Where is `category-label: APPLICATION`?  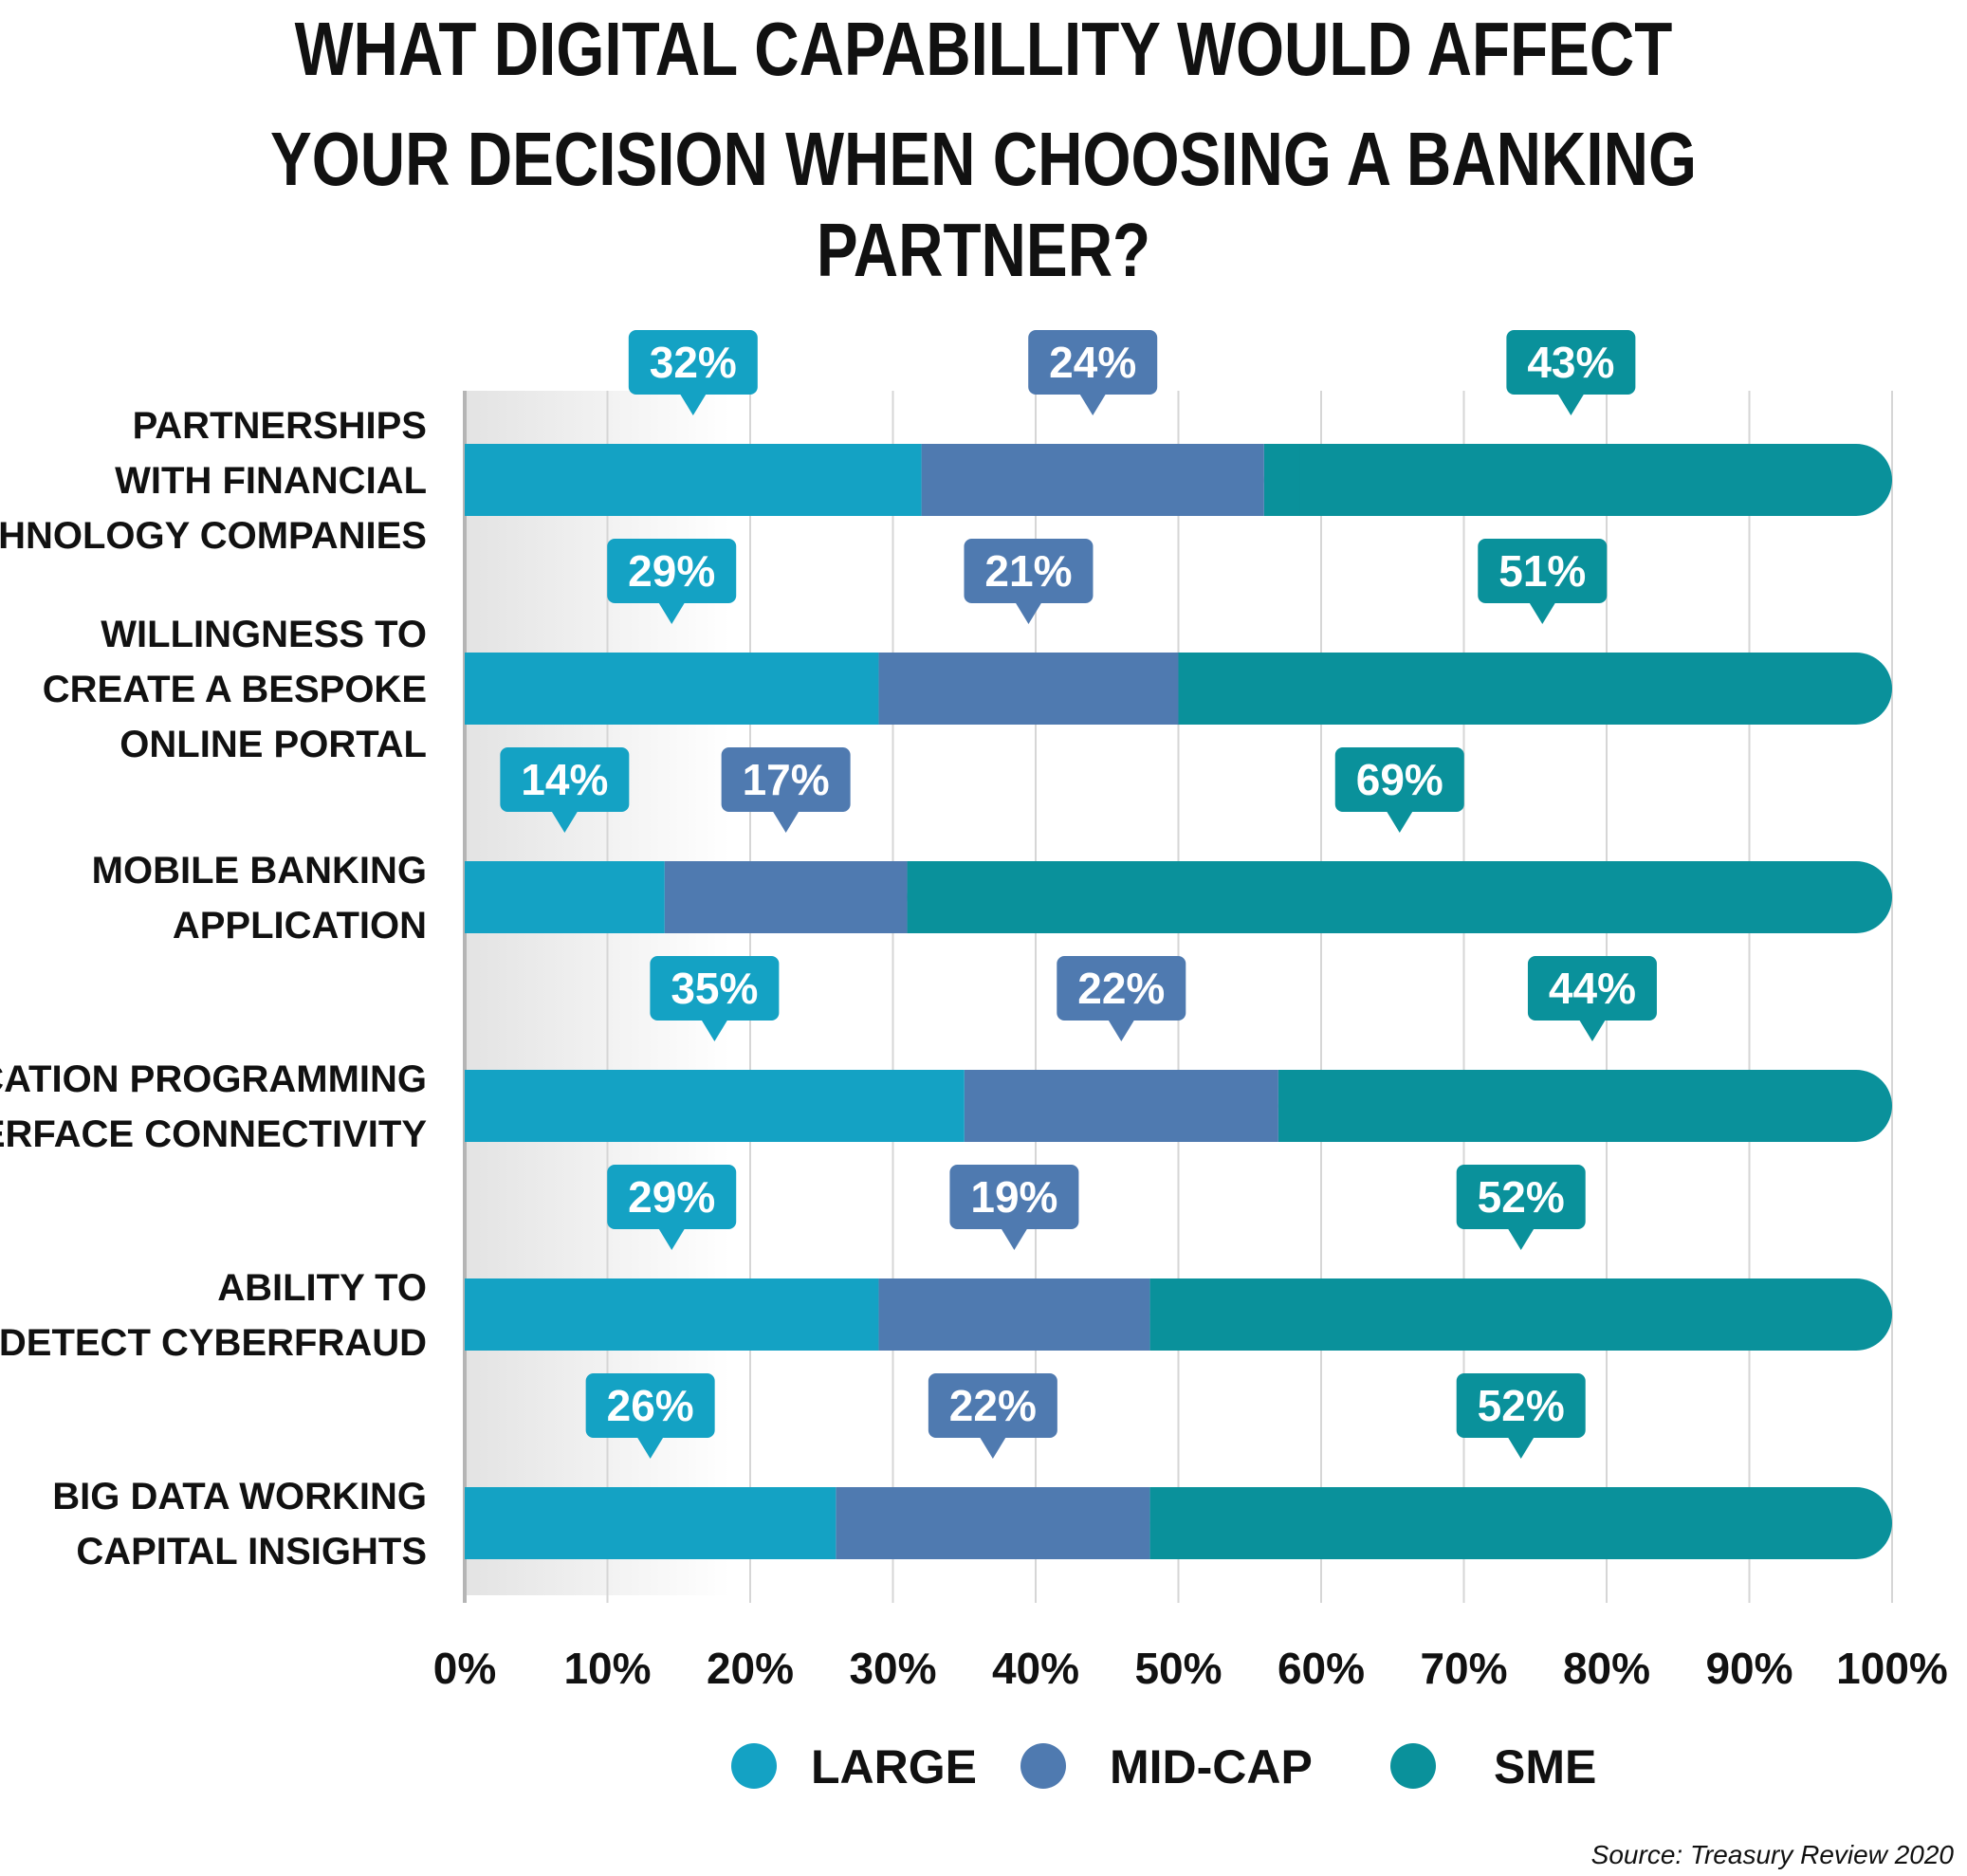 category-label: APPLICATION is located at coordinates (300, 926).